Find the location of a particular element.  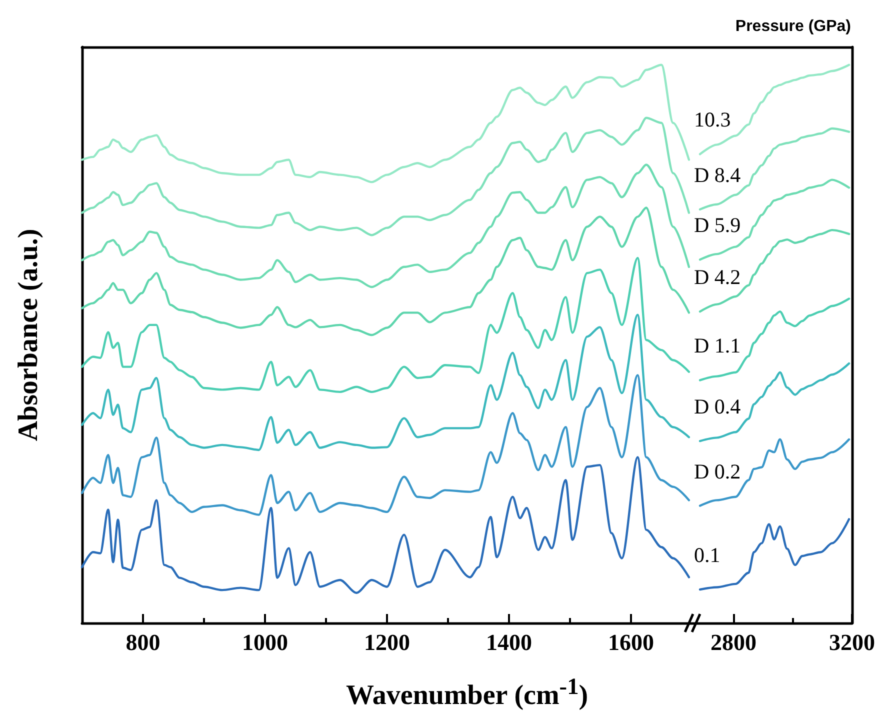

legend-title: Pressure (GPa) is located at coordinates (793, 27).